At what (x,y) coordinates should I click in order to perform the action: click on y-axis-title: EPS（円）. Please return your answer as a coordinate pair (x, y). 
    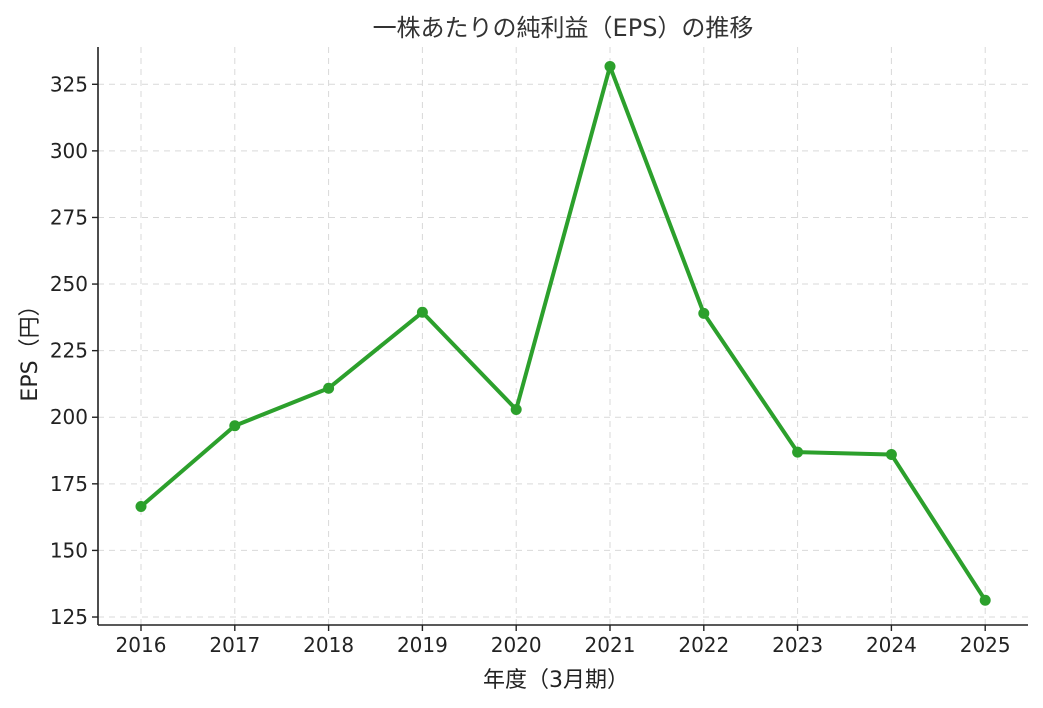
    Looking at the image, I should click on (30, 347).